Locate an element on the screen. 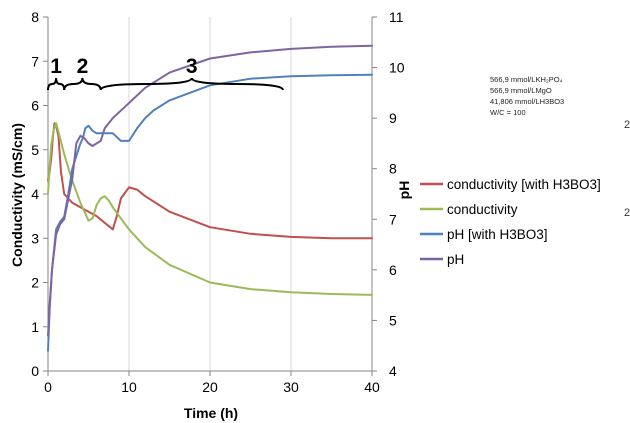 Image resolution: width=630 pixels, height=423 pixels. y2-tick-label: 4 is located at coordinates (393, 371).